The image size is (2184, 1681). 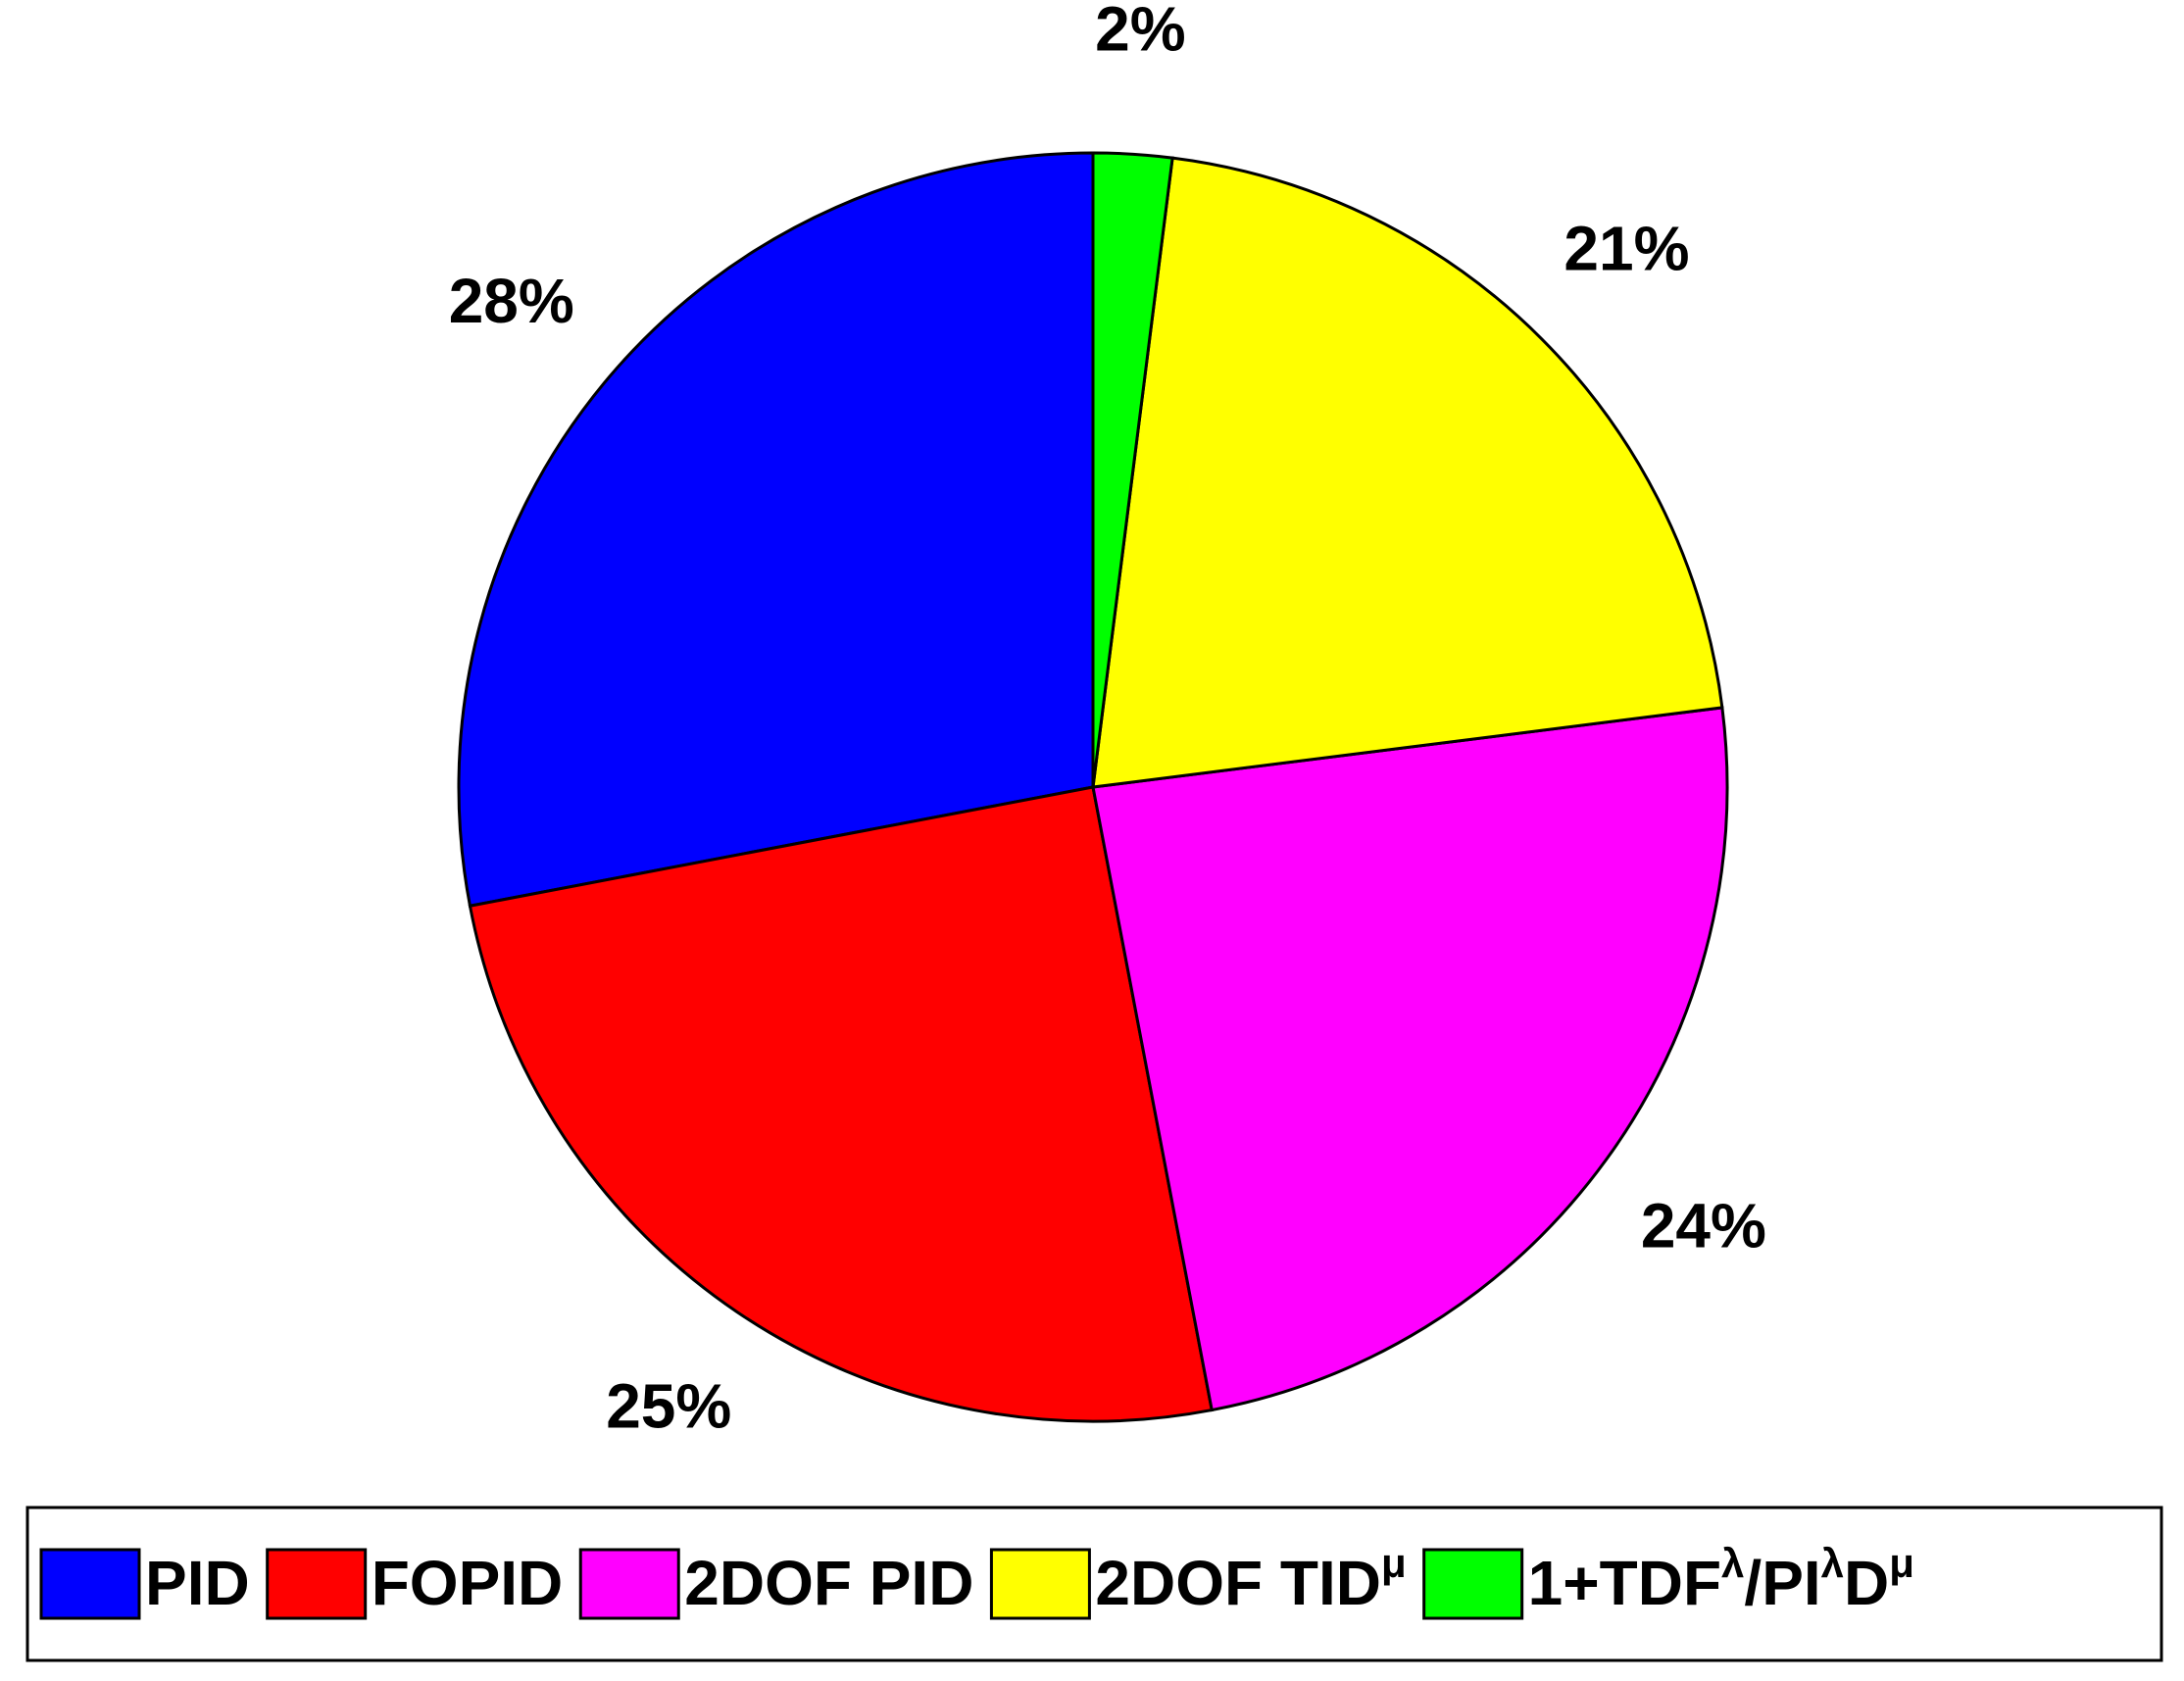 What do you see at coordinates (1140, 32) in the screenshot?
I see `slice-label: 2%` at bounding box center [1140, 32].